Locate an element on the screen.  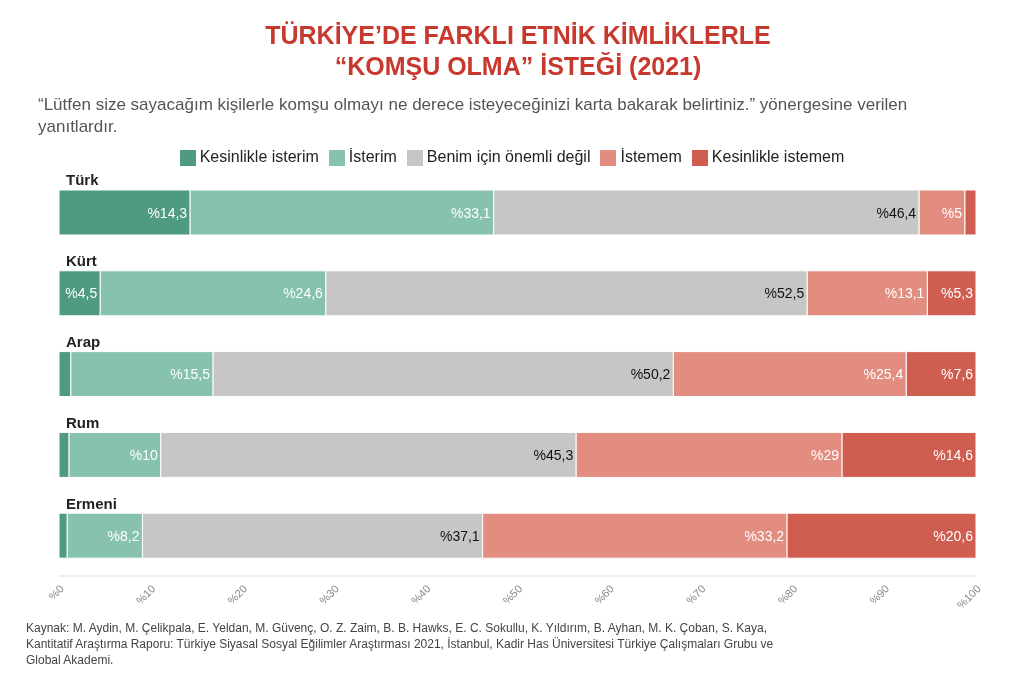
x-tick-label: %0 is located at coordinates (56, 592).